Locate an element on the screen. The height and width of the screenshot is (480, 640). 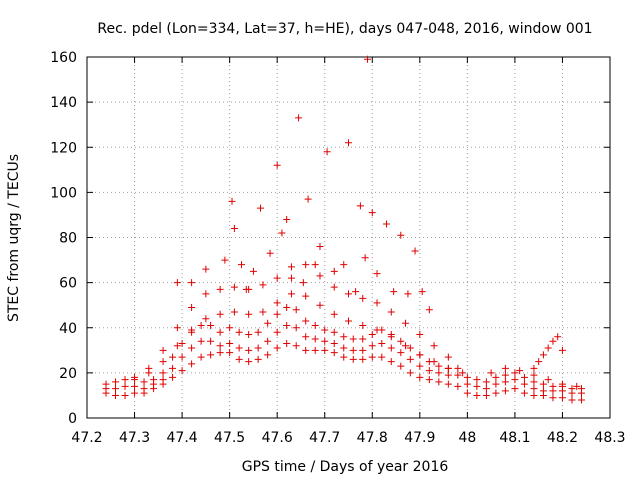
x-tick-label: 47.4 is located at coordinates (182, 438).